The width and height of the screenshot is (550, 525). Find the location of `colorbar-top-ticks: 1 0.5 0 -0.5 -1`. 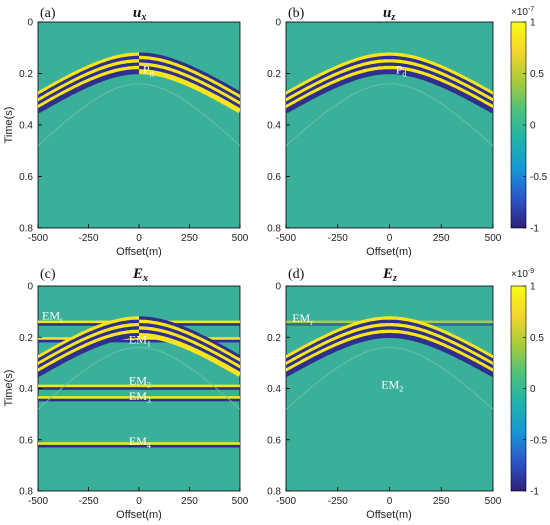

colorbar-top-ticks: 1 0.5 0 -0.5 -1 is located at coordinates (535, 126).